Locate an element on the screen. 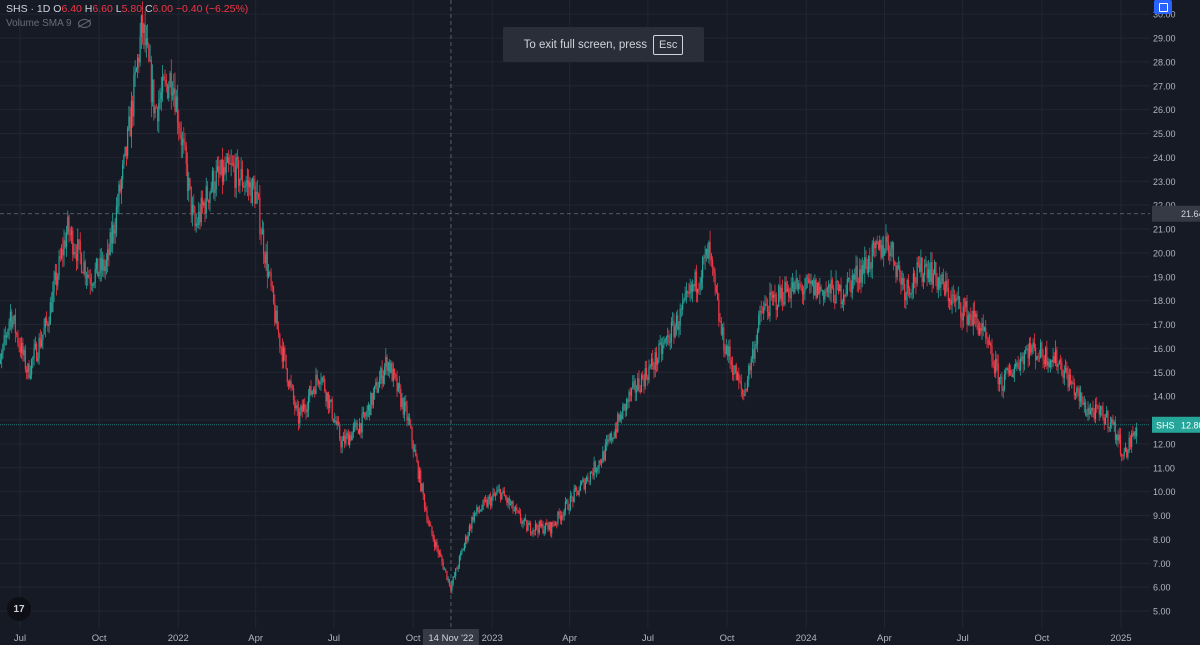  crosshair-date-tag is located at coordinates (450, 637).